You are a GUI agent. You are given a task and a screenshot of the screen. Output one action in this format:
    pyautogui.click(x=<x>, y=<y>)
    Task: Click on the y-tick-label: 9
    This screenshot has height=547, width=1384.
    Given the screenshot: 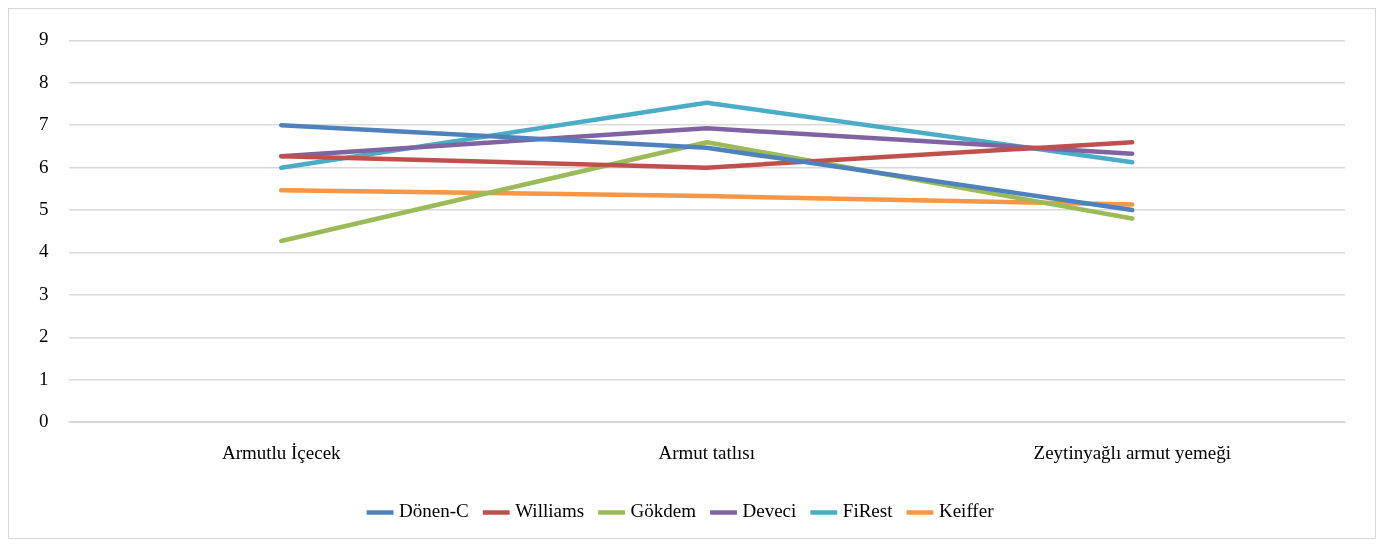 What is the action you would take?
    pyautogui.click(x=44, y=39)
    